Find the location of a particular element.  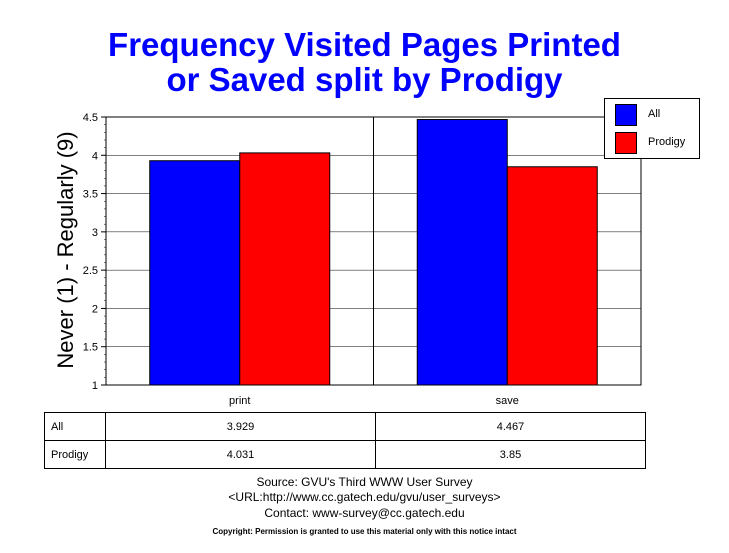

bar-all-print is located at coordinates (195, 273).